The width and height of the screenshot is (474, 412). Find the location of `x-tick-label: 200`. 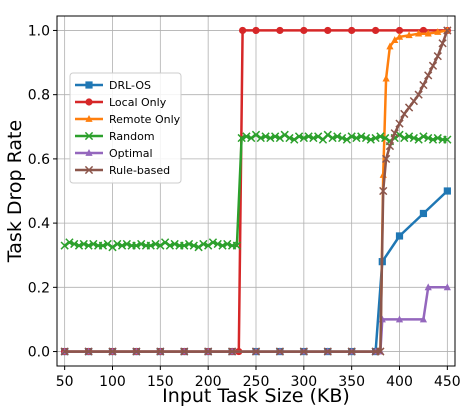

x-tick-label: 200 is located at coordinates (208, 382).